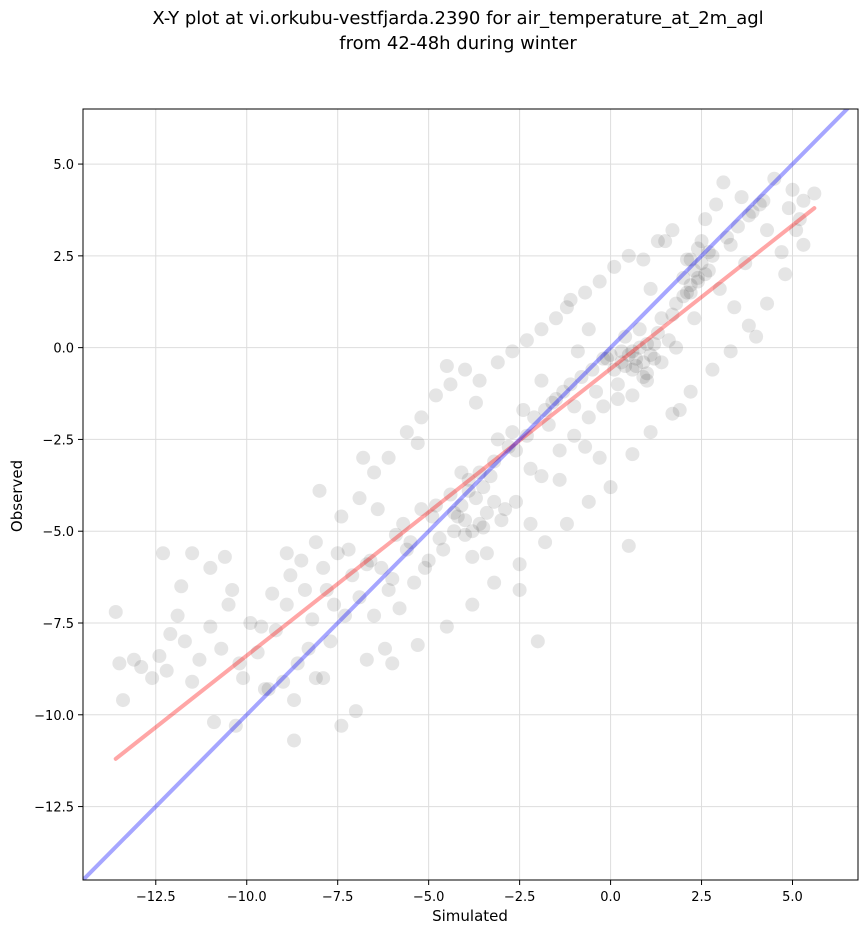 This screenshot has height=934, width=867. What do you see at coordinates (58, 487) in the screenshot?
I see `y-axis-ticks: −12.5 −10.0 −7.5 −5.0 −2.5 0.0 2.5 5.0` at bounding box center [58, 487].